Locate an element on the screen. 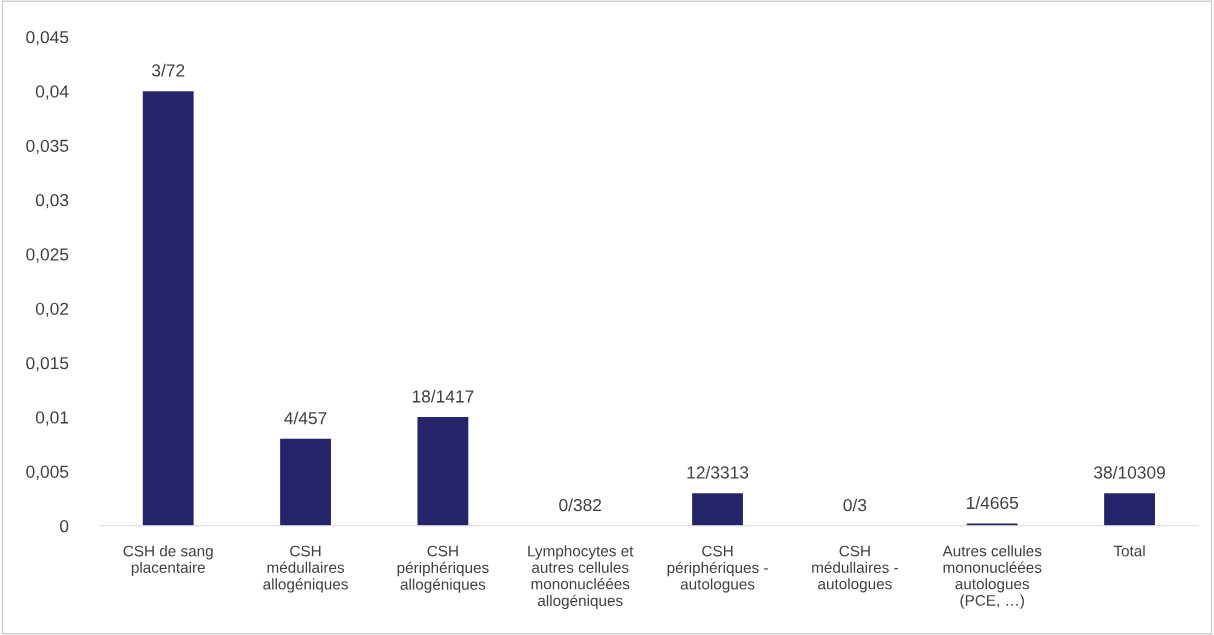 The width and height of the screenshot is (1214, 635). y-tick-label: 0,02 is located at coordinates (52, 309).